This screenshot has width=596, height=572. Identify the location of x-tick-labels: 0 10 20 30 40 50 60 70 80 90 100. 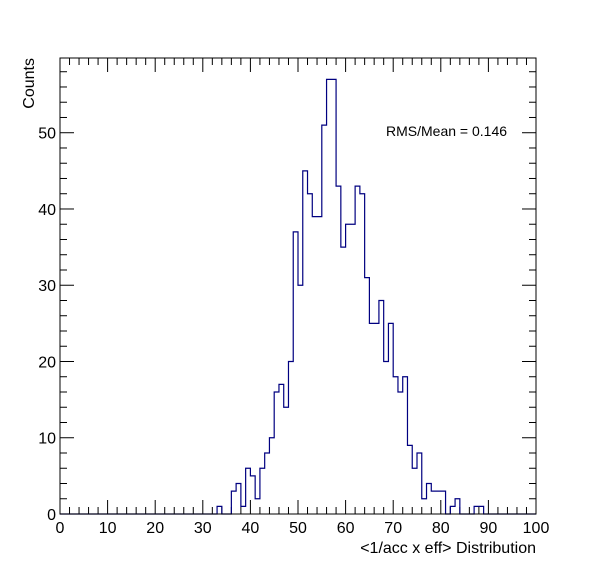
(303, 528).